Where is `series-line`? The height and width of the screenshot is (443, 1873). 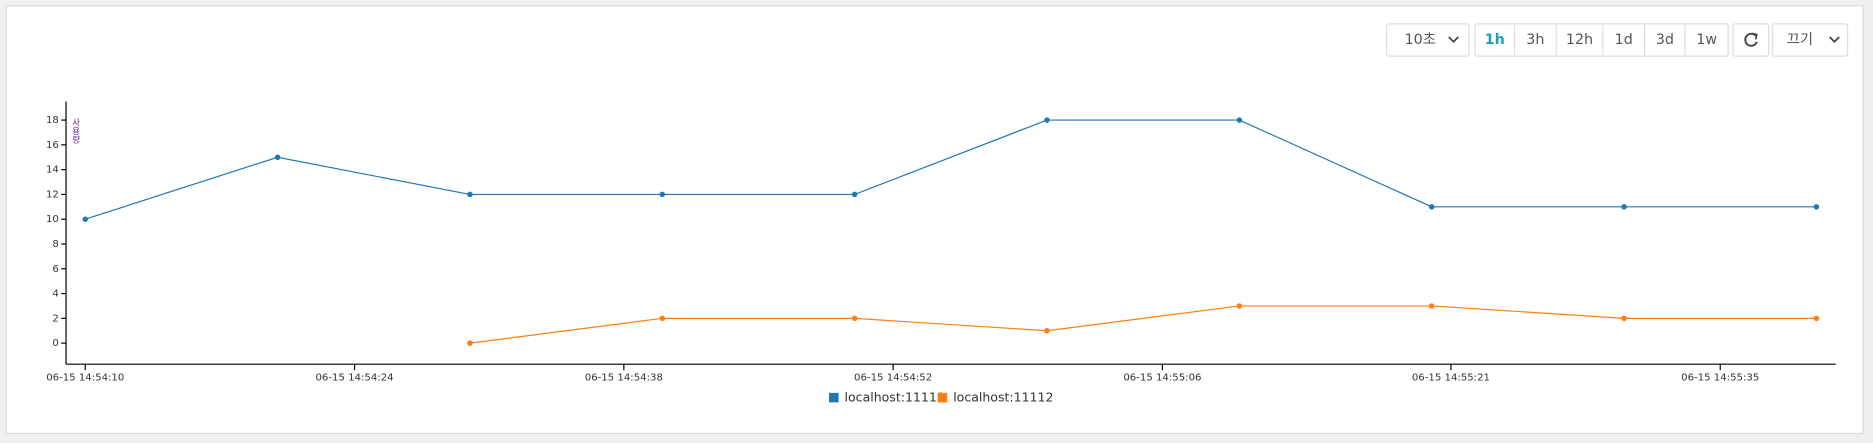
series-line is located at coordinates (1143, 324).